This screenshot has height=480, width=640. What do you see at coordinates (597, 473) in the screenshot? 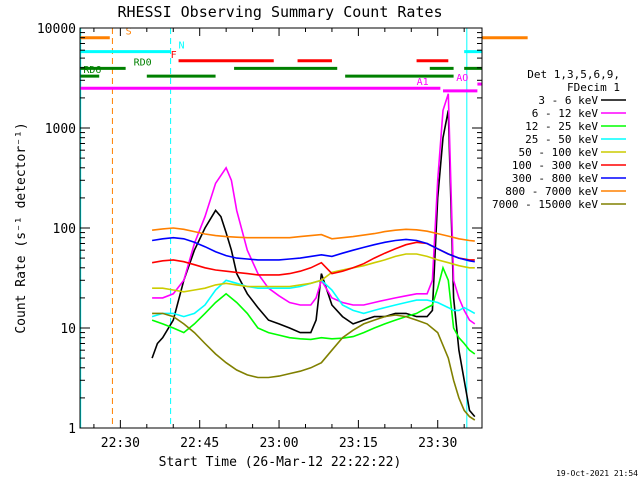
I see `timestamp: 19-Oct-2021 21:54` at bounding box center [597, 473].